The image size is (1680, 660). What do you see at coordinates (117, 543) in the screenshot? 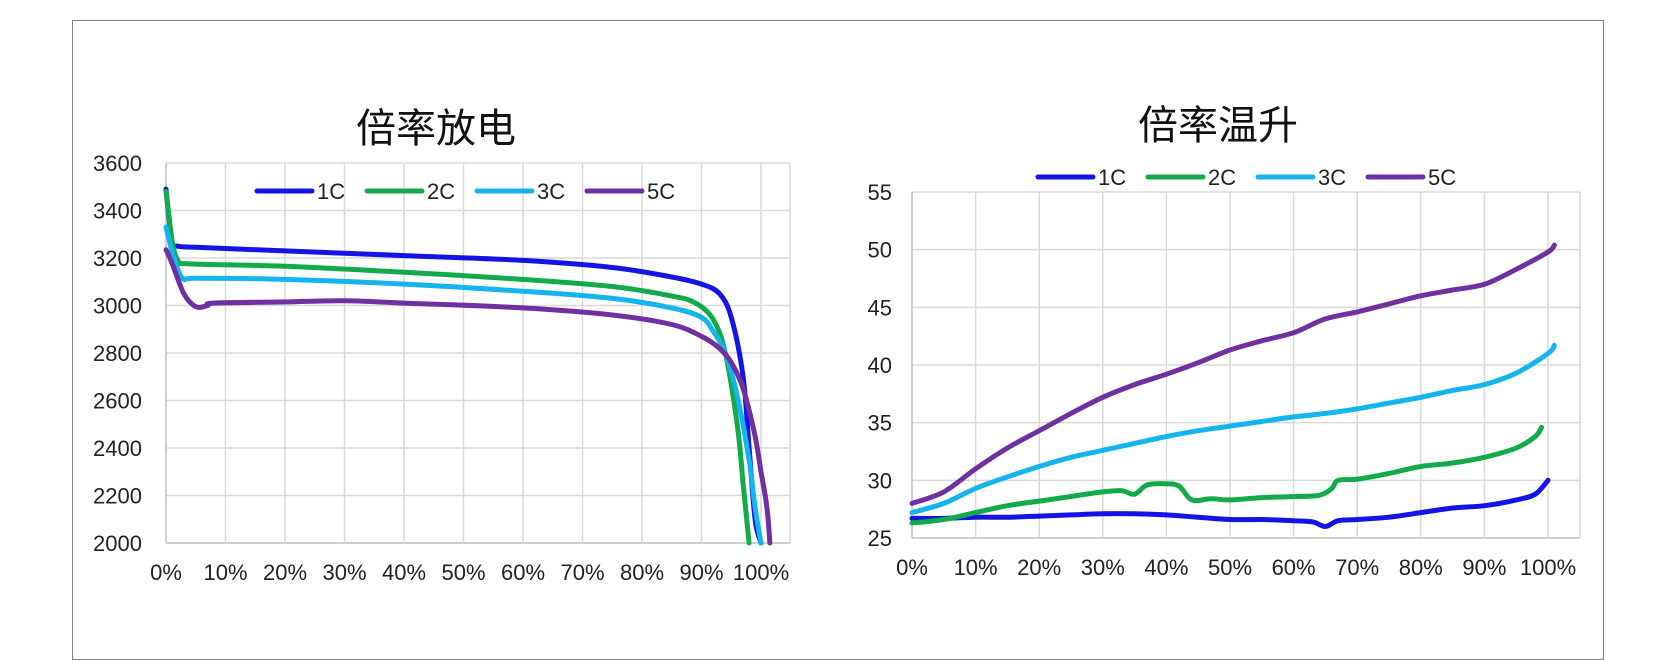
I see `y-tick-label: 2000` at bounding box center [117, 543].